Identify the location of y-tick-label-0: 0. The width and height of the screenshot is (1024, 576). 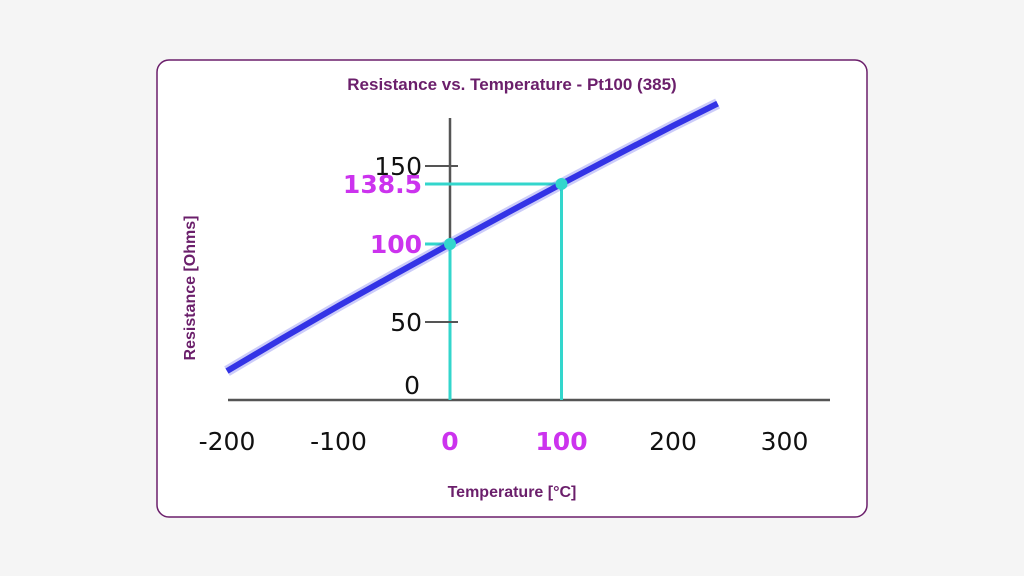
(412, 385).